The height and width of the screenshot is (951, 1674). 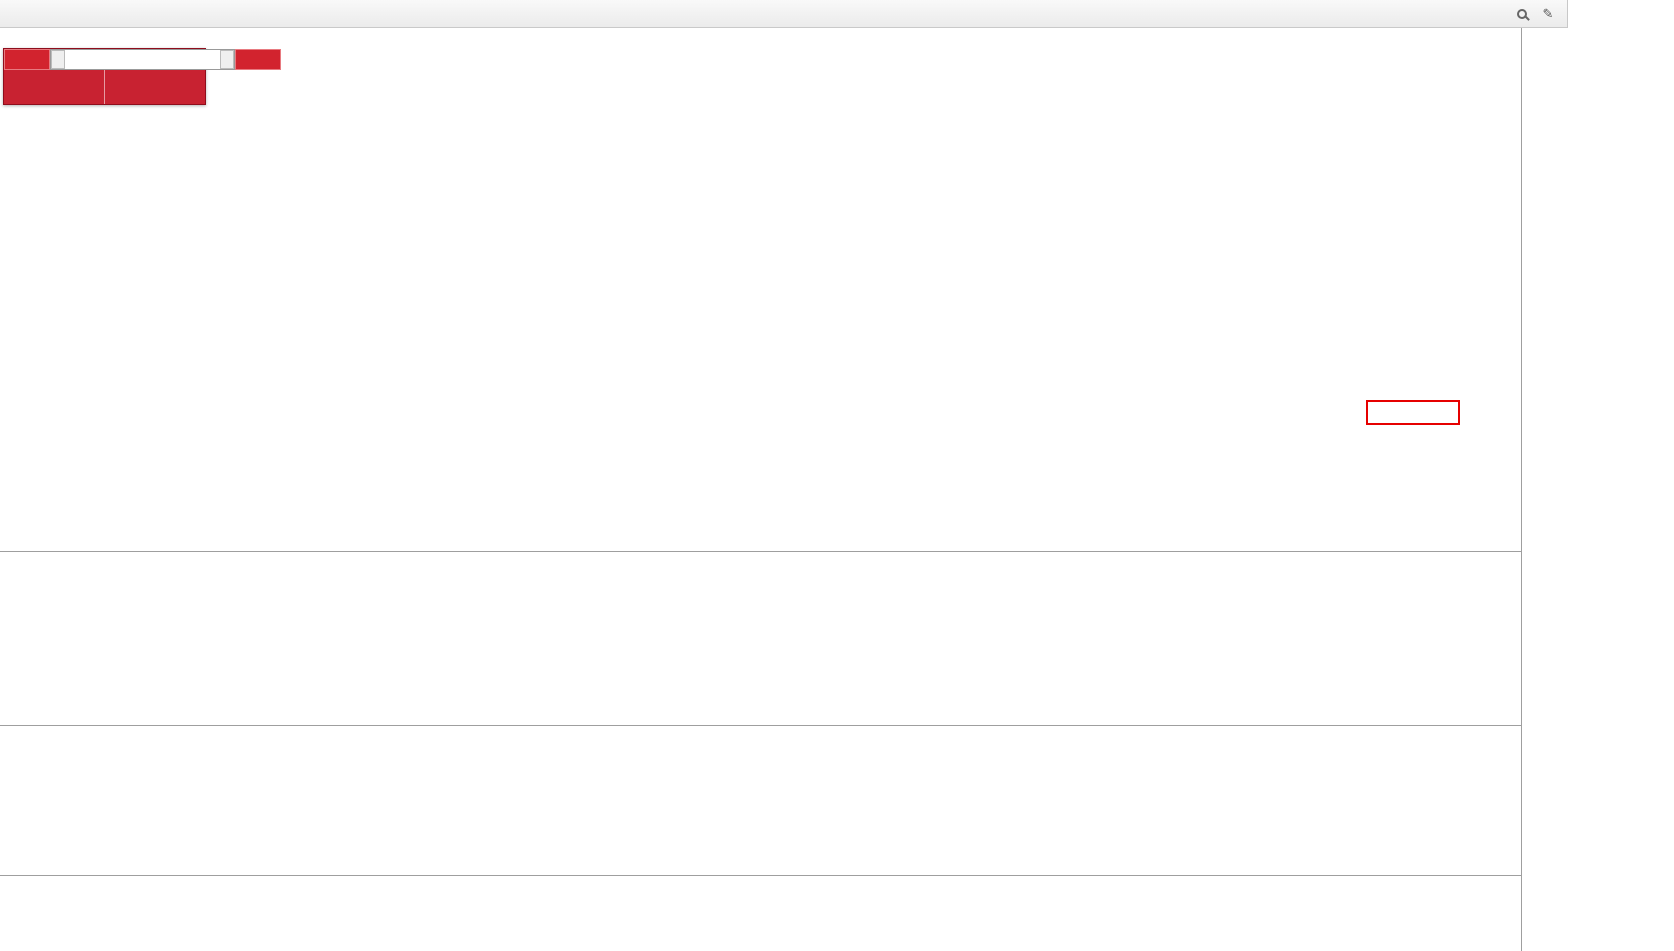 I want to click on volume-control, so click(x=142, y=59).